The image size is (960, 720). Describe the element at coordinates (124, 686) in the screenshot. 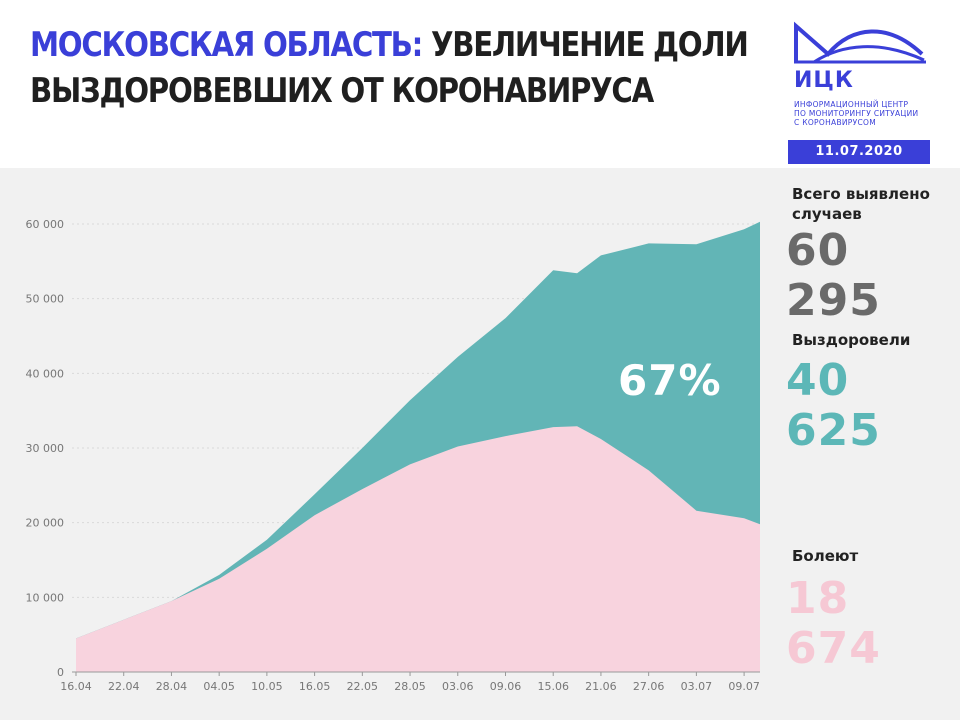

I see `x-tick-label: 22.04` at that location.